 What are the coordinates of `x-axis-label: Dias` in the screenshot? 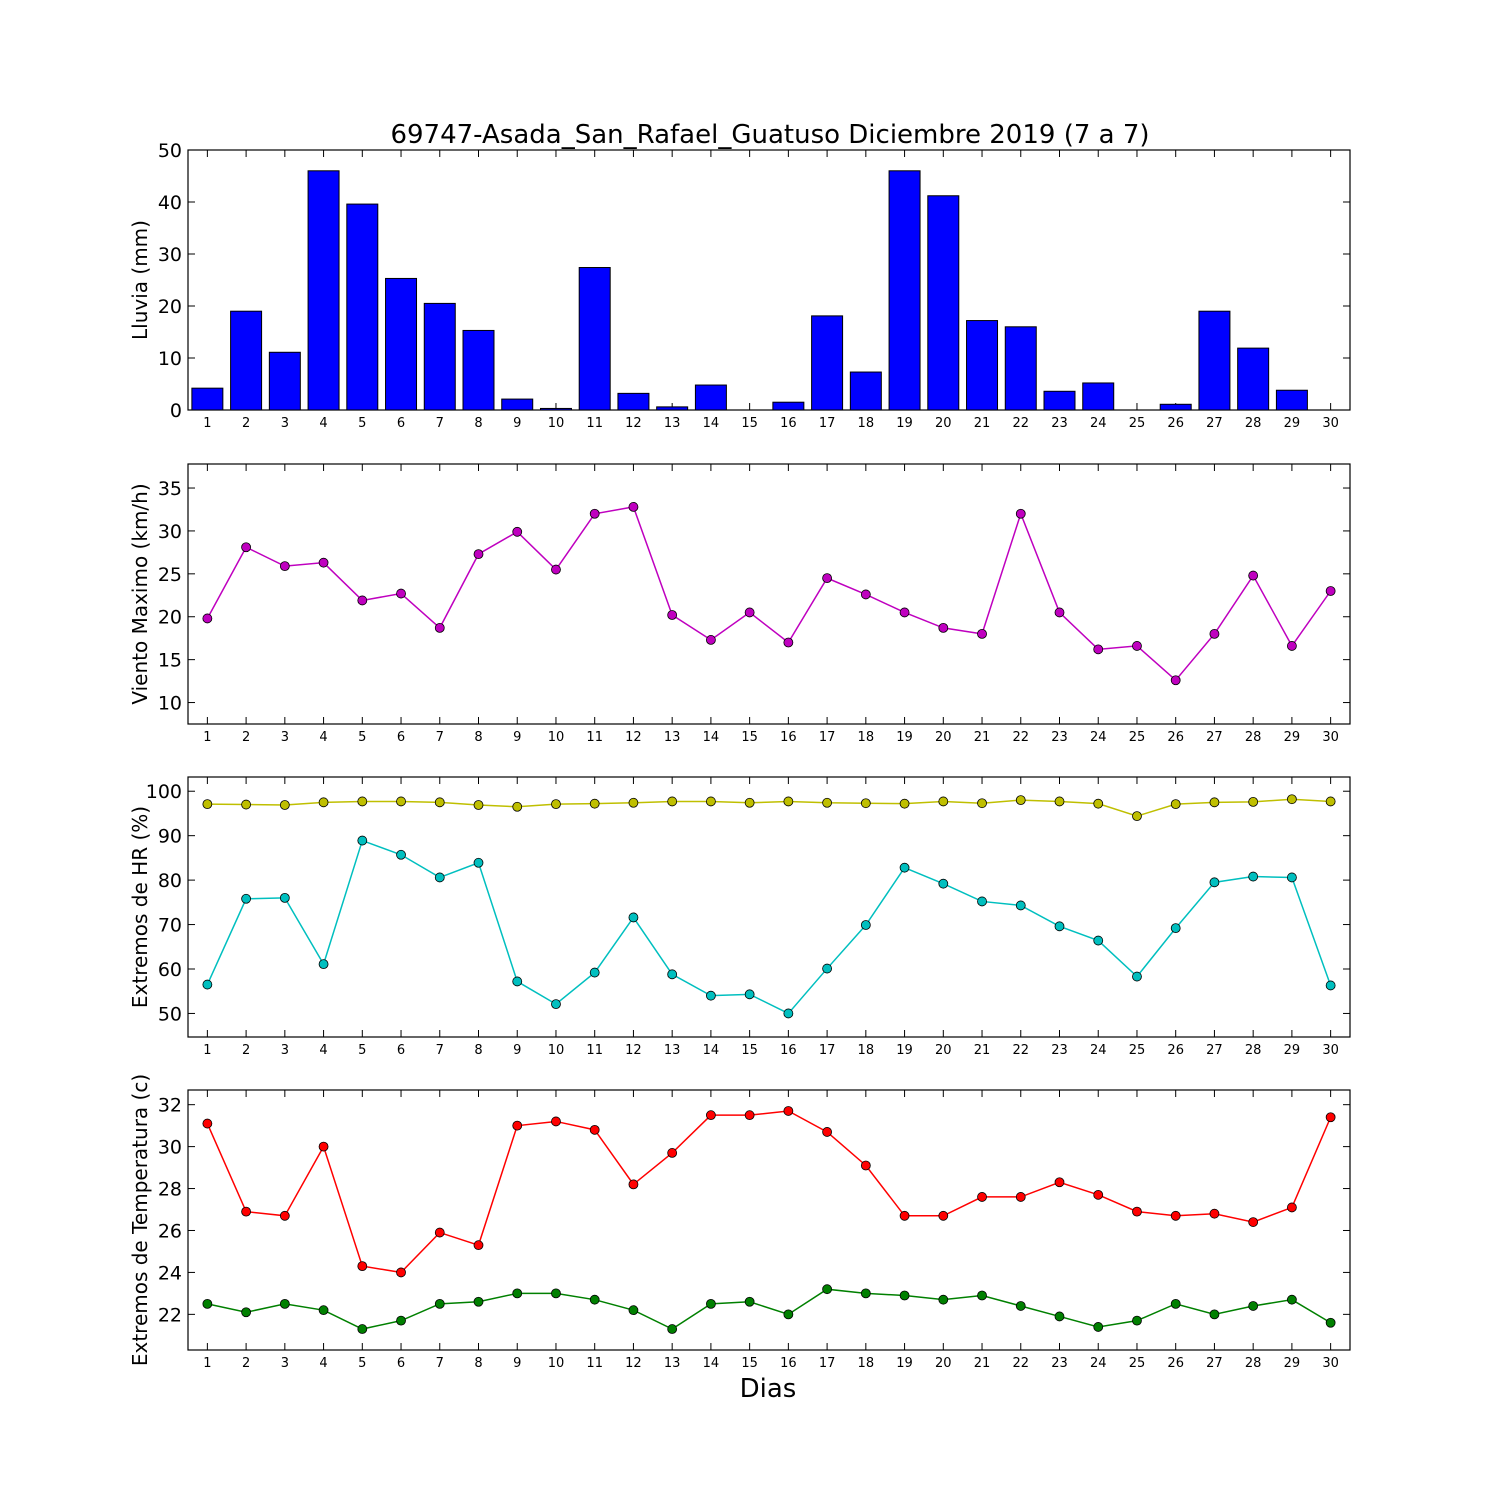 It's located at (768, 1389).